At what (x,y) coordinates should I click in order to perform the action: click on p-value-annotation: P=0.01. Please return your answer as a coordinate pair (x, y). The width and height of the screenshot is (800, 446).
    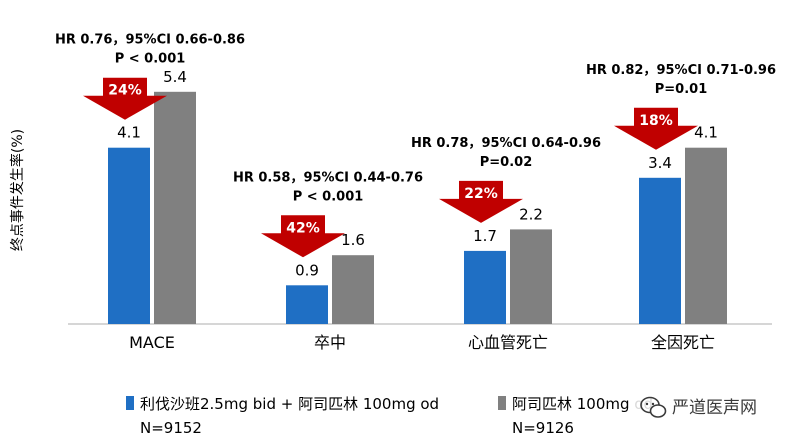
    Looking at the image, I should click on (681, 89).